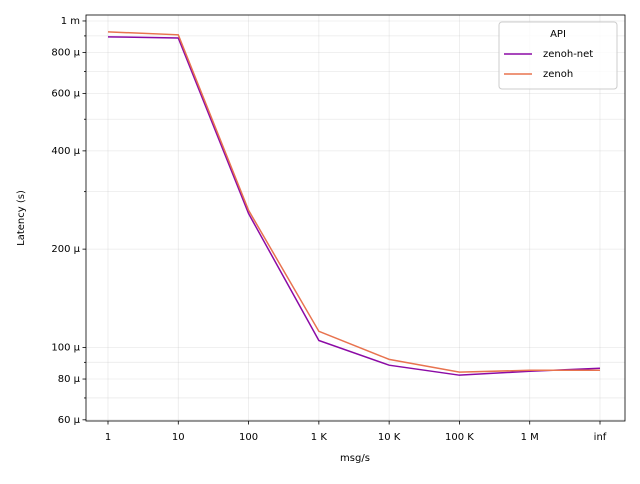  Describe the element at coordinates (558, 74) in the screenshot. I see `legend-label: zenoh` at that location.